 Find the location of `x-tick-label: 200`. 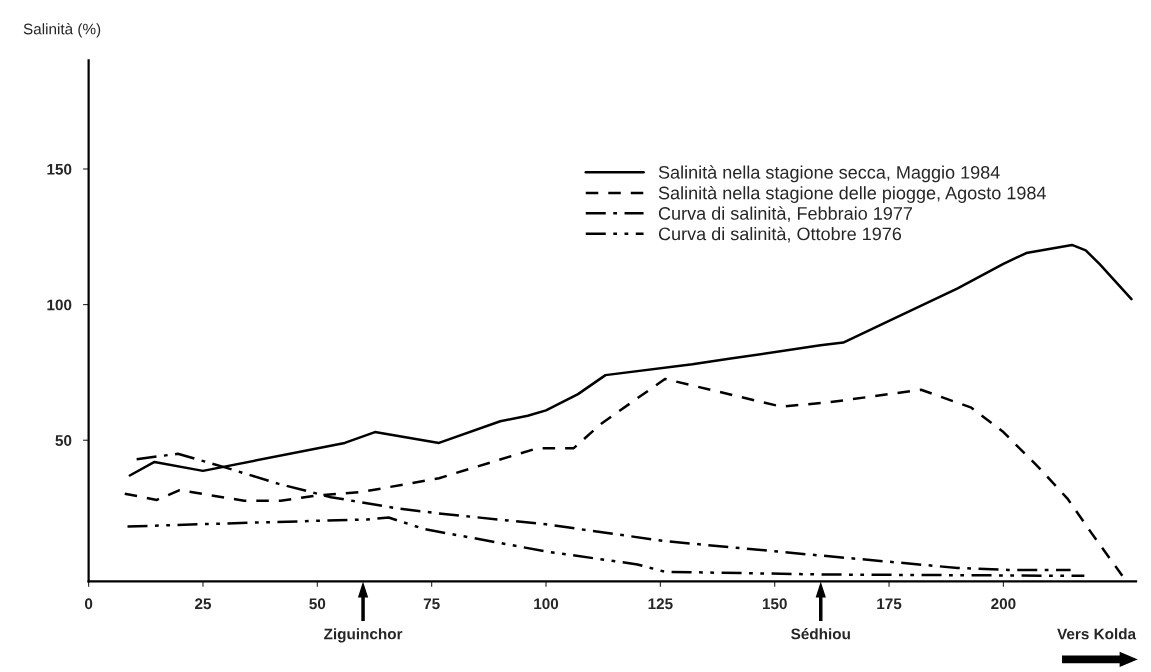

x-tick-label: 200 is located at coordinates (1003, 604).